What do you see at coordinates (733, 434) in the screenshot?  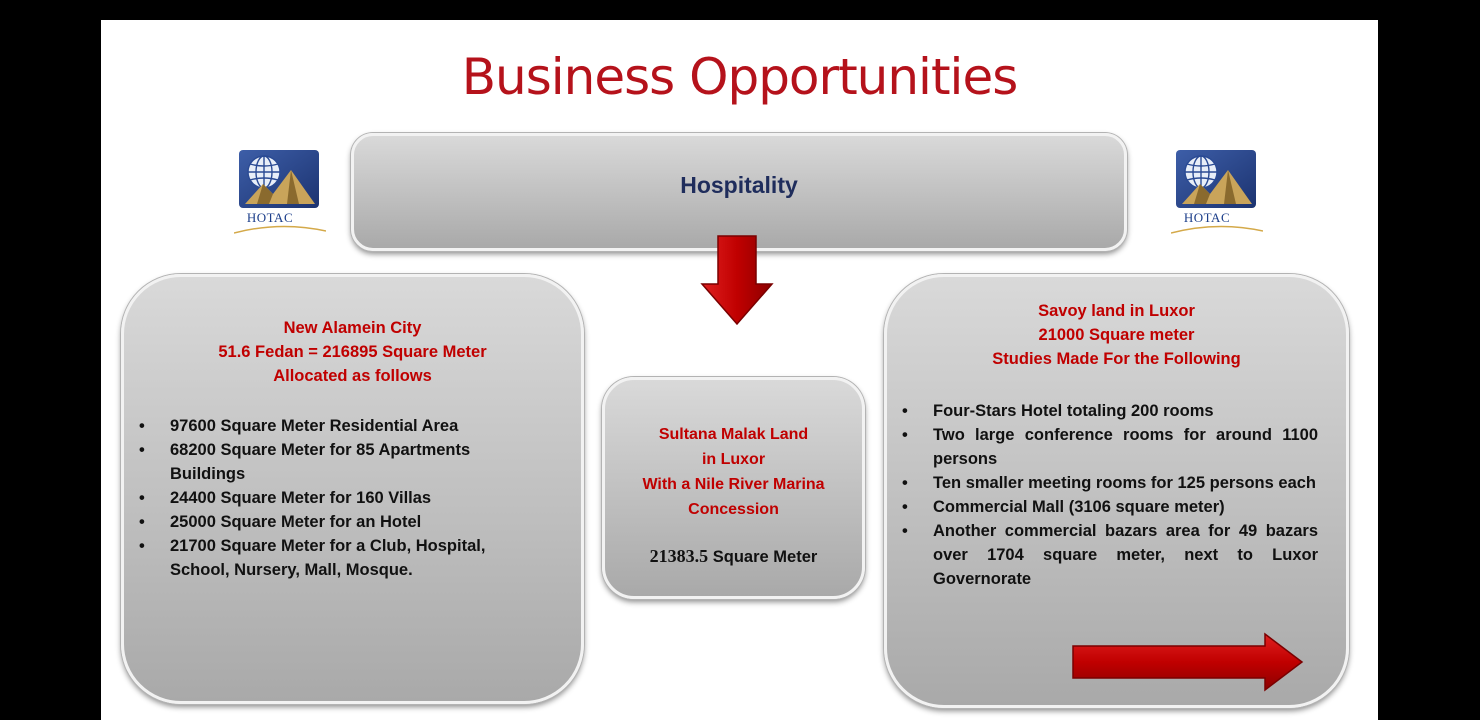 I see `heading-line: Sultana Malak Land` at bounding box center [733, 434].